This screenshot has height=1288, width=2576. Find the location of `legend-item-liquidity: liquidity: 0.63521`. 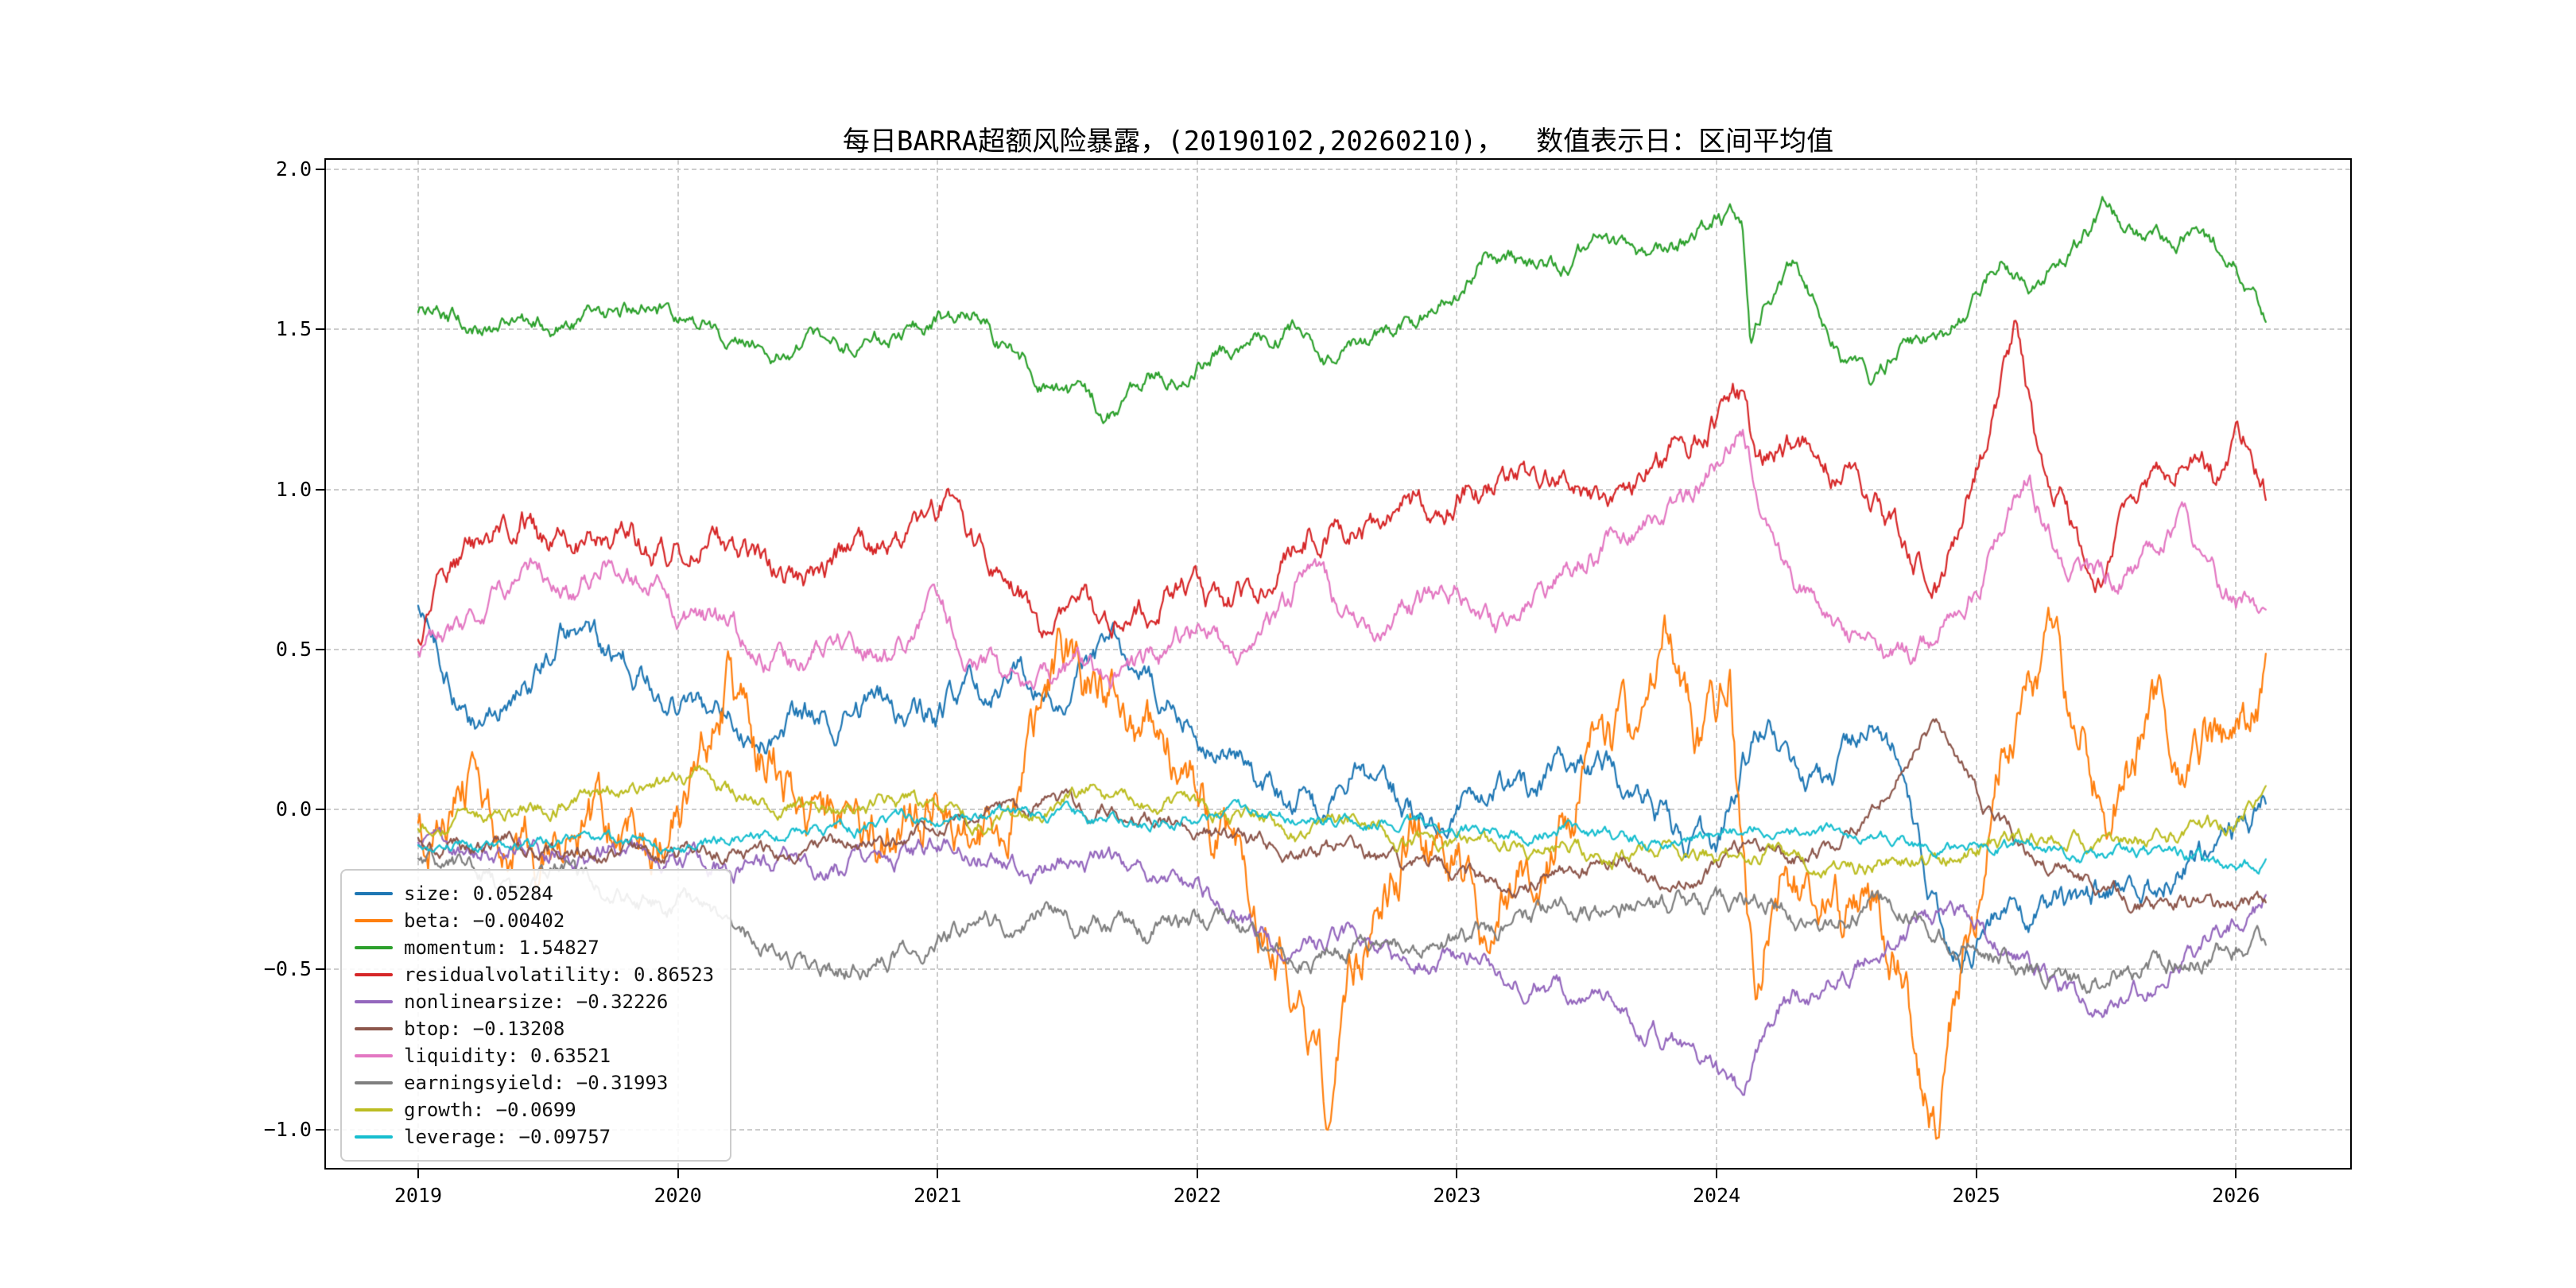

legend-item-liquidity: liquidity: 0.63521 is located at coordinates (534, 1055).